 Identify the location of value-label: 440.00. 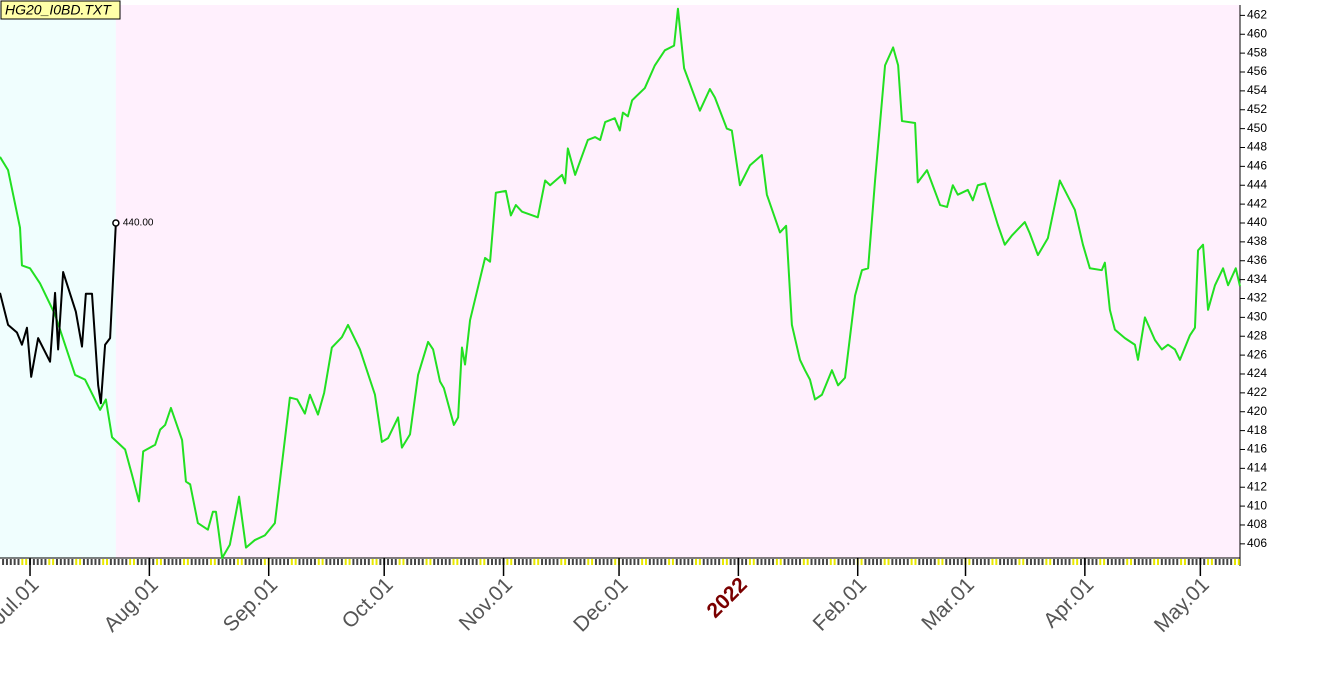
(138, 223).